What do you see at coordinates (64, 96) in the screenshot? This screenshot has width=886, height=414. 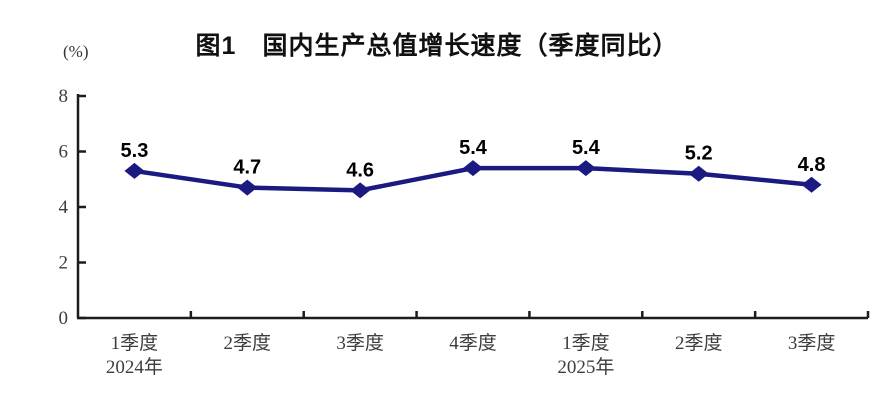 I see `y-tick-label: 8` at bounding box center [64, 96].